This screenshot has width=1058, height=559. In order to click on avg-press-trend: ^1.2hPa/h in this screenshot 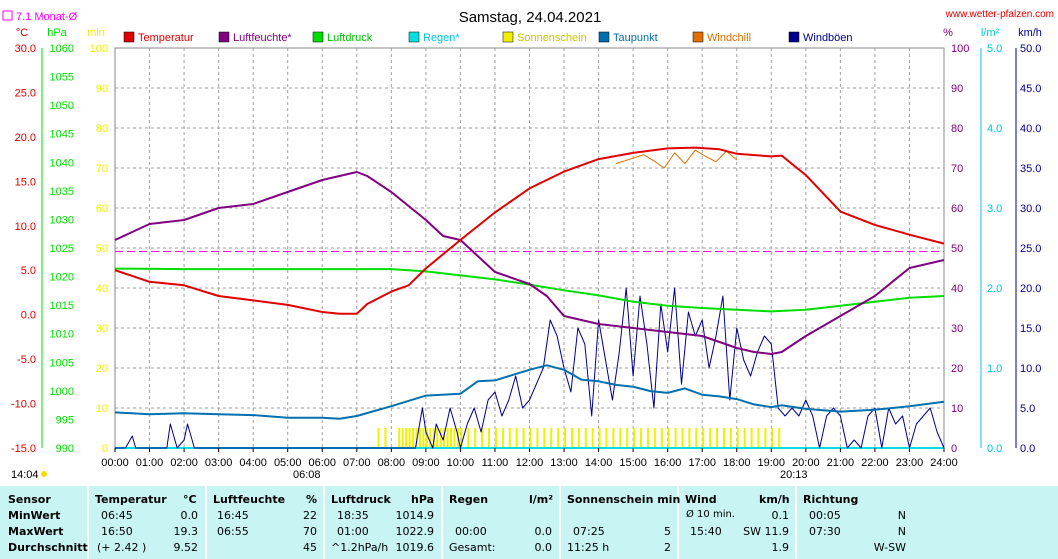, I will do `click(360, 547)`.